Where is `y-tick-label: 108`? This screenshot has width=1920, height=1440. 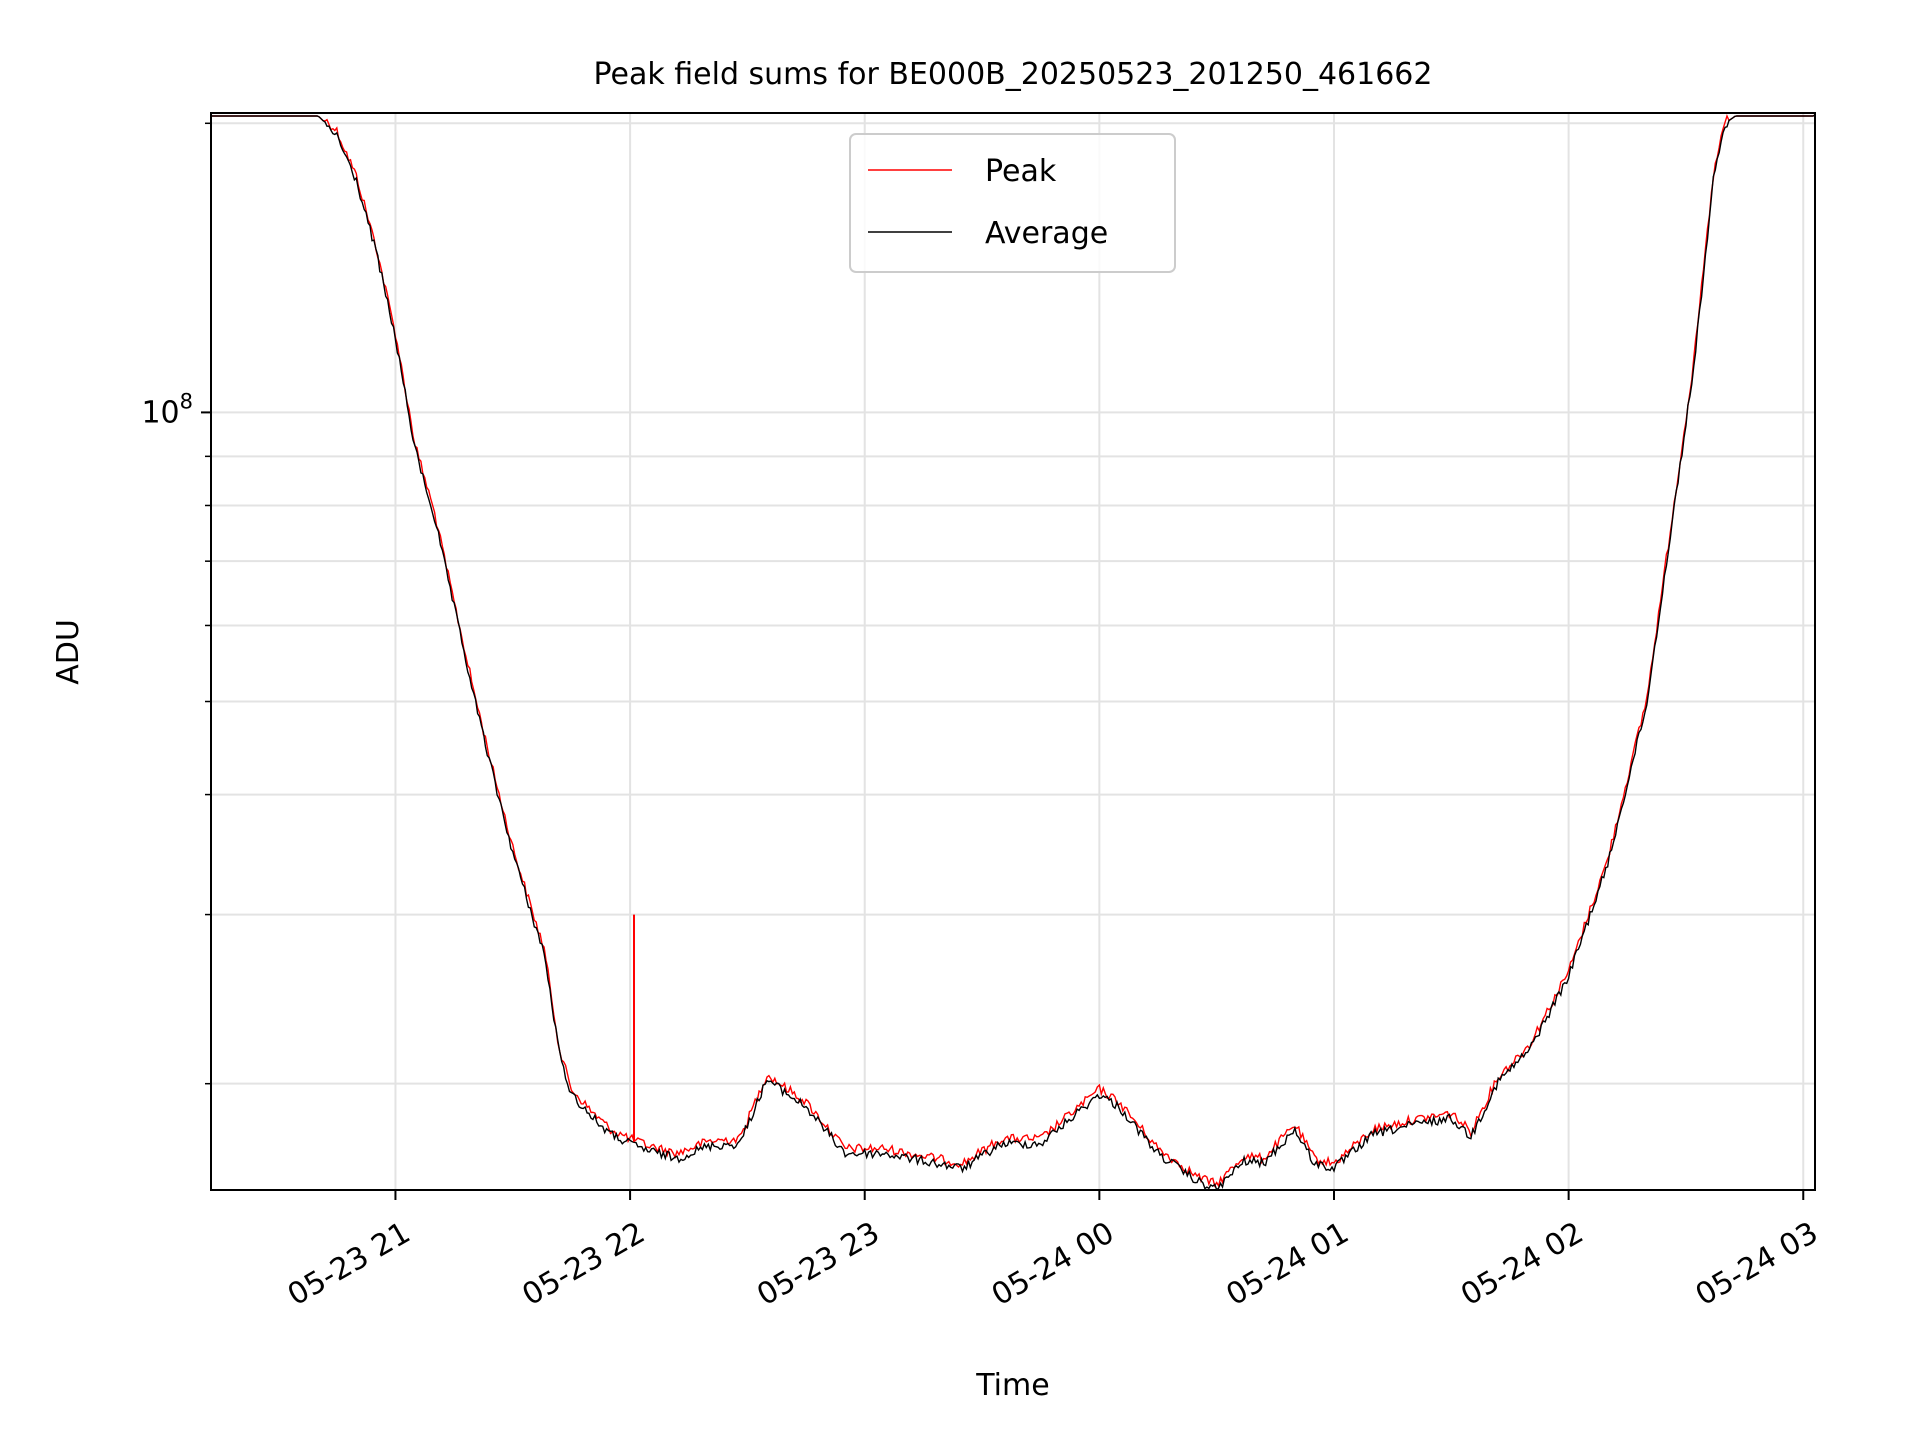 y-tick-label: 108 is located at coordinates (167, 409).